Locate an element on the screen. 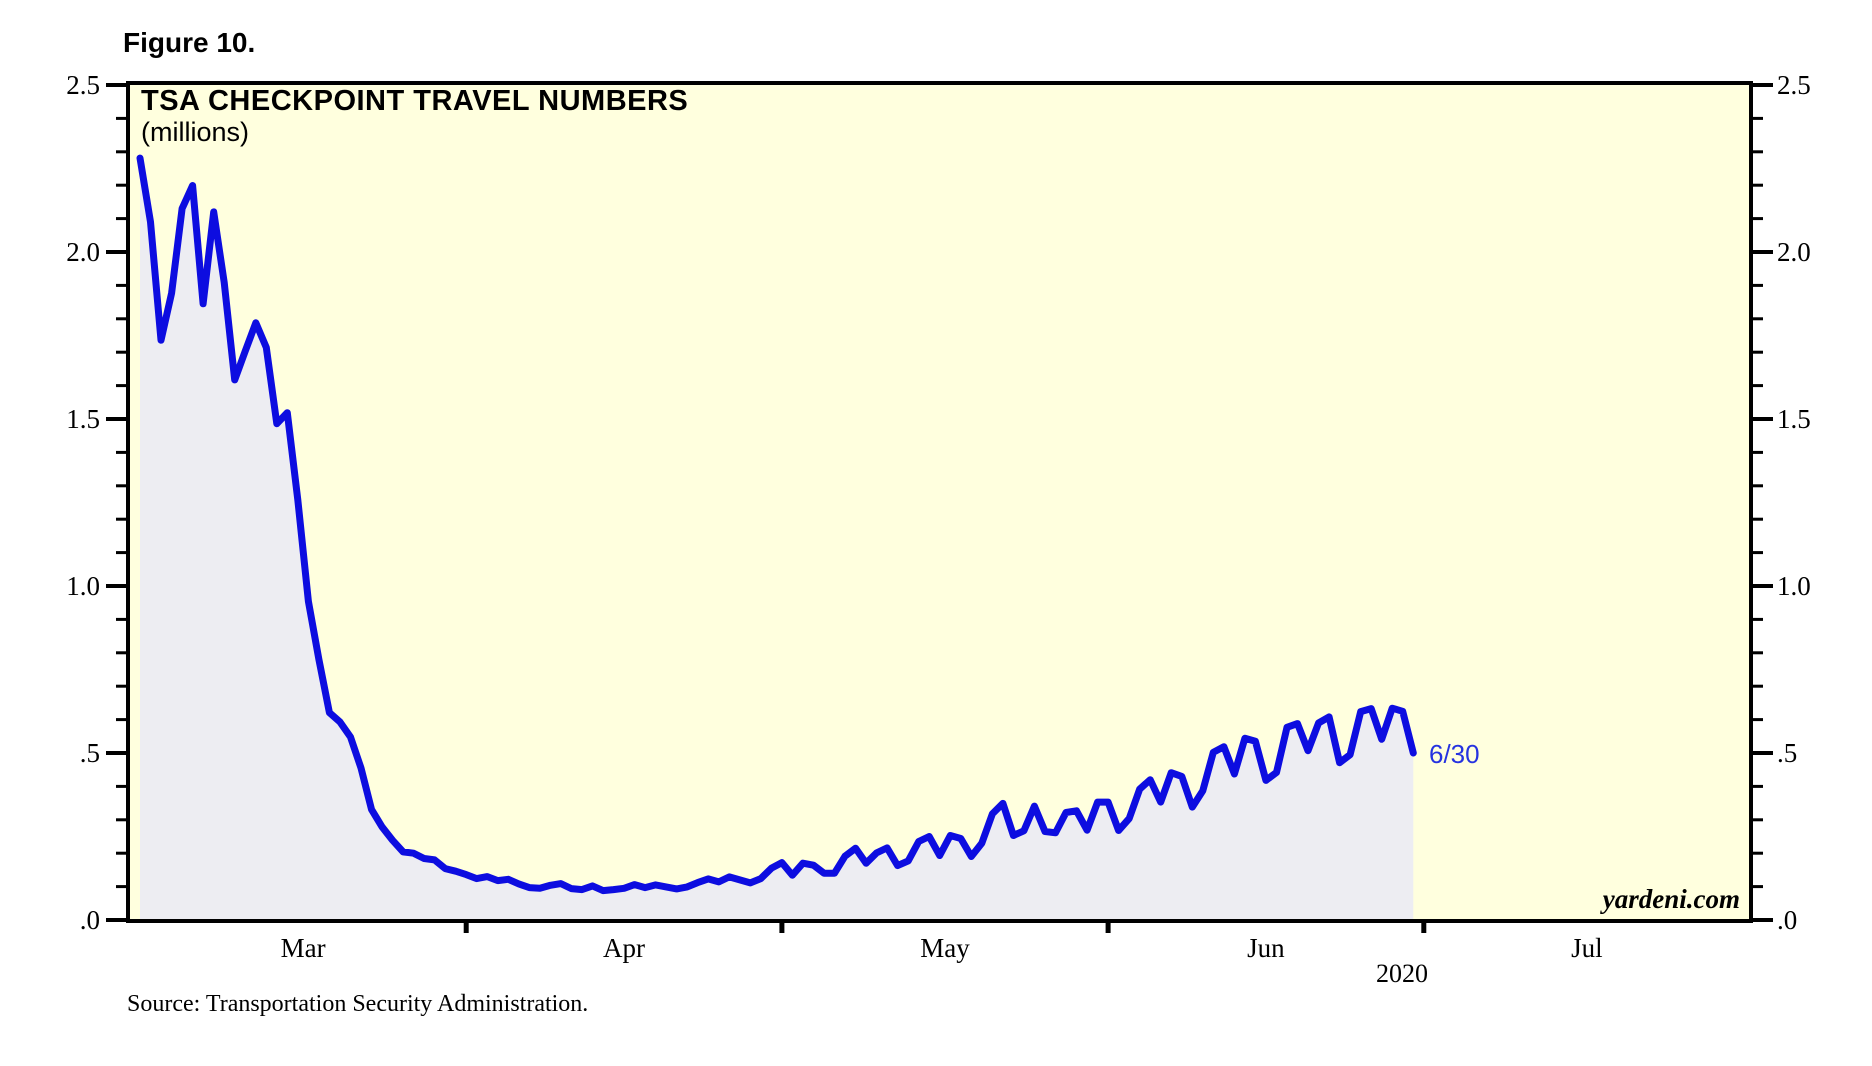  y-axis-label-right: .0 is located at coordinates (1787, 920).